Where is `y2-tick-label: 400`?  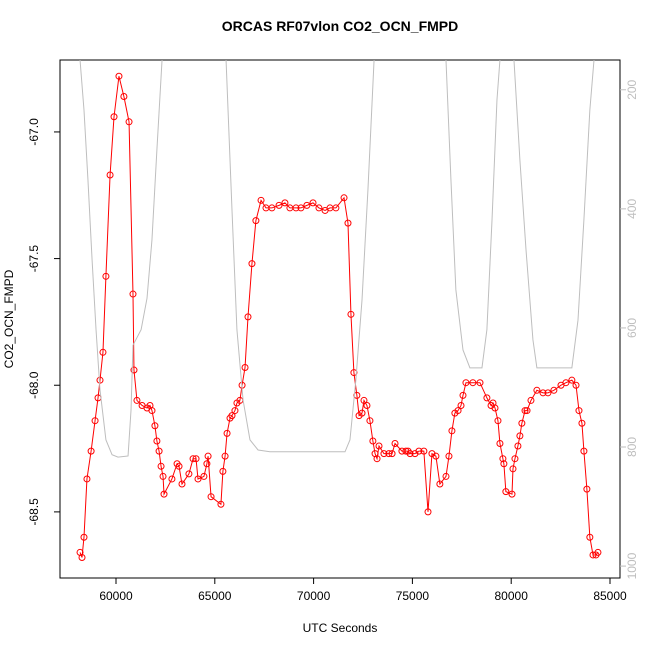 y2-tick-label: 400 is located at coordinates (632, 209).